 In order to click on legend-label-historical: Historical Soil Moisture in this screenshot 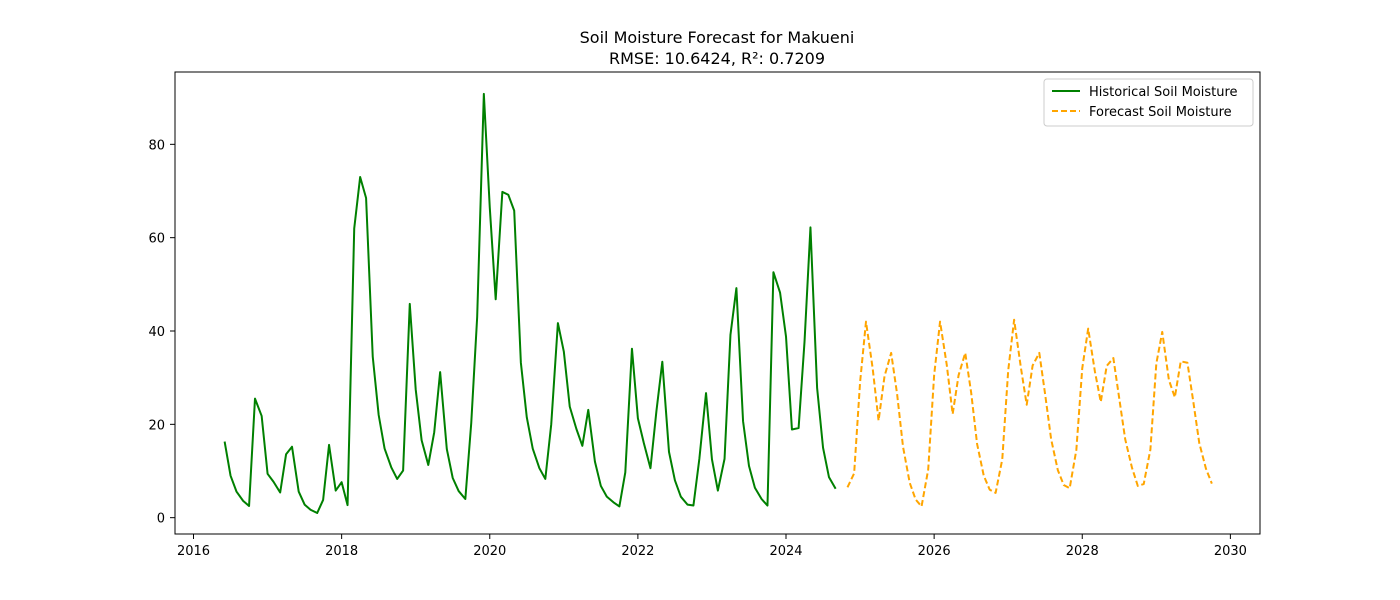, I will do `click(1163, 92)`.